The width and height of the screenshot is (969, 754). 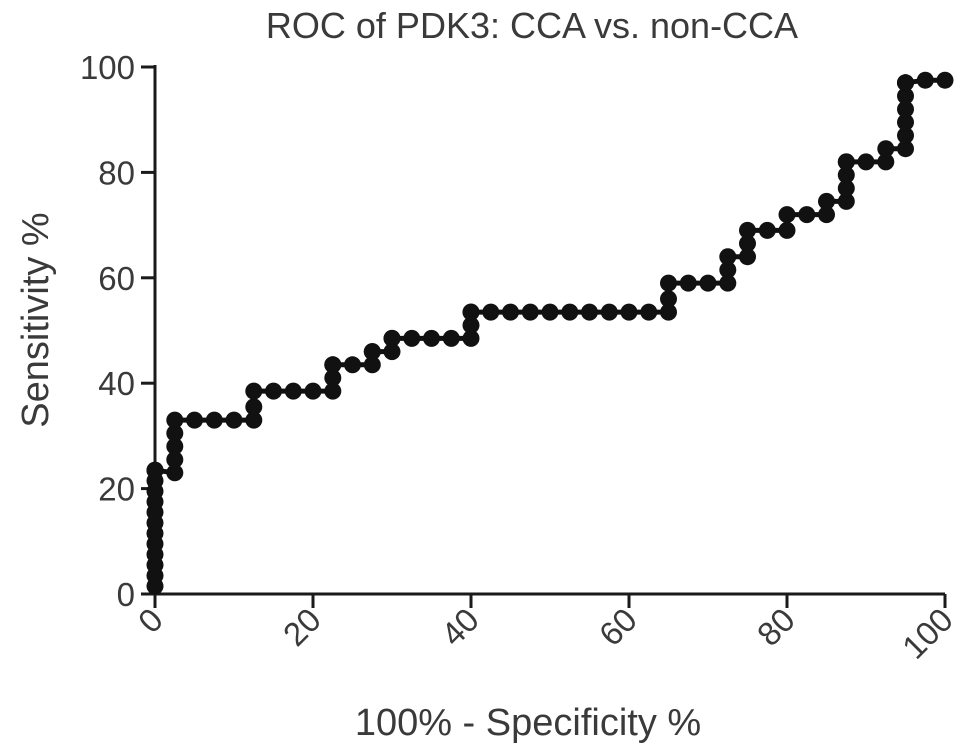 What do you see at coordinates (36, 319) in the screenshot?
I see `y-axis-label: Sensitivity %` at bounding box center [36, 319].